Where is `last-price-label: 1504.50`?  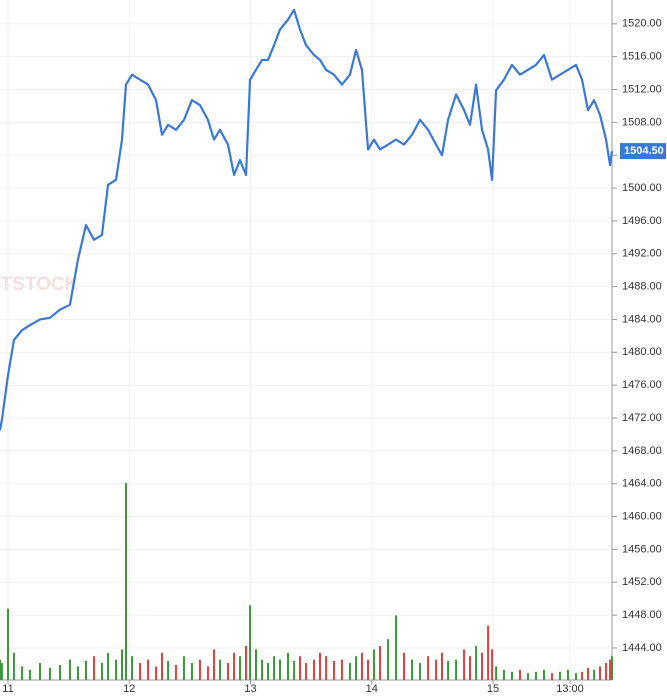
last-price-label: 1504.50 is located at coordinates (644, 151).